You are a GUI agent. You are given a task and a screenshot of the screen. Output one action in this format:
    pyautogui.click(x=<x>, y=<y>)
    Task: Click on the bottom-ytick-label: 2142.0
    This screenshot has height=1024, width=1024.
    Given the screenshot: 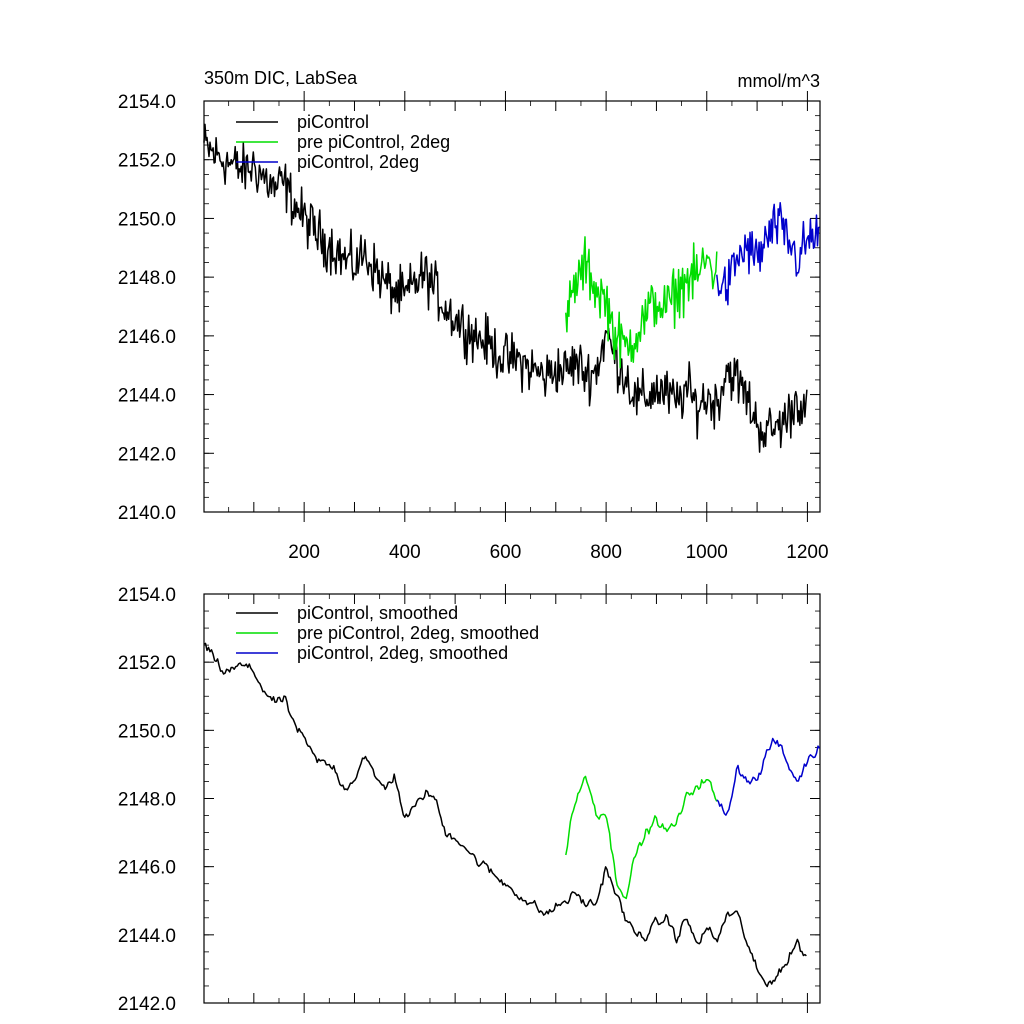 What is the action you would take?
    pyautogui.click(x=147, y=1004)
    